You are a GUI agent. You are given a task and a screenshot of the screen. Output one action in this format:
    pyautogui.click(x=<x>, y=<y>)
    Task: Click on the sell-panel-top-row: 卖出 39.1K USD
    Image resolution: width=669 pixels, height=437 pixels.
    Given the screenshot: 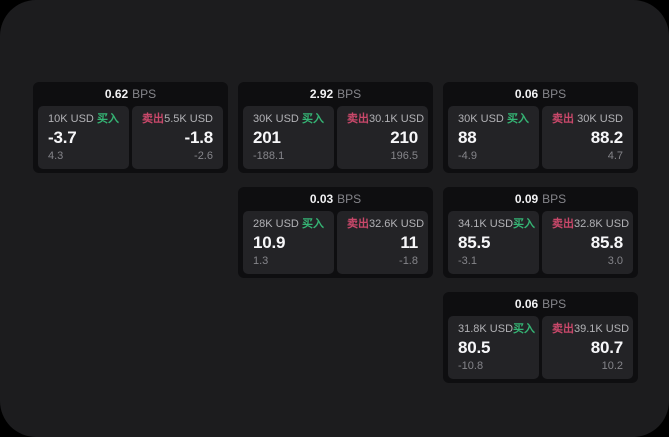 What is the action you would take?
    pyautogui.click(x=590, y=329)
    